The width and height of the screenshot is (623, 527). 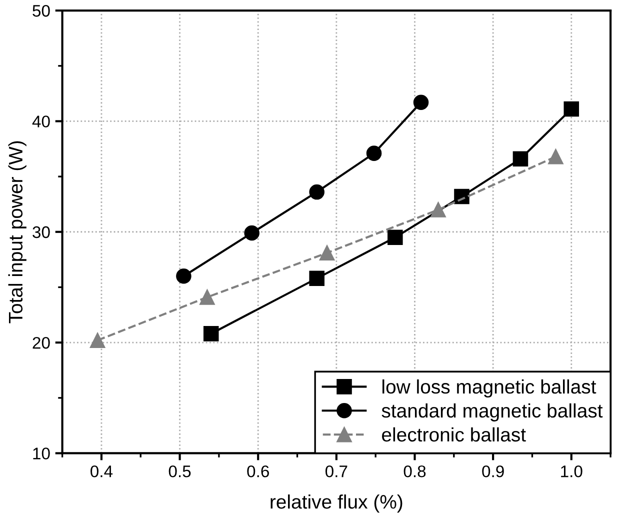 What do you see at coordinates (492, 412) in the screenshot?
I see `legend-label: standard magnetic ballast` at bounding box center [492, 412].